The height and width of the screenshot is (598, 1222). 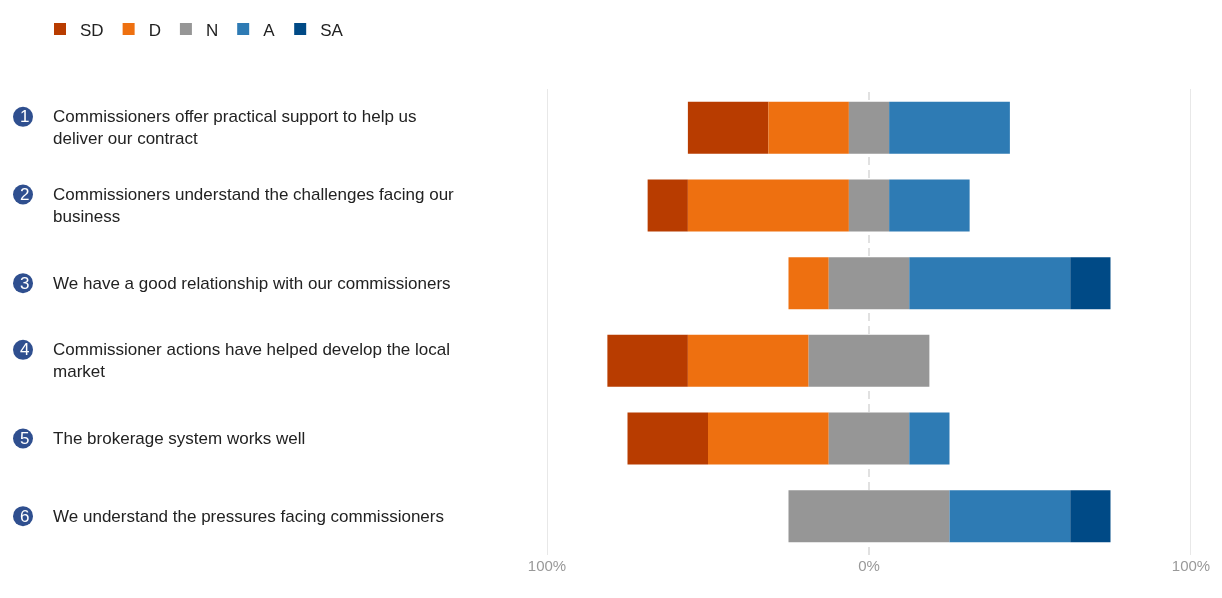 I want to click on legend-label: N, so click(x=212, y=30).